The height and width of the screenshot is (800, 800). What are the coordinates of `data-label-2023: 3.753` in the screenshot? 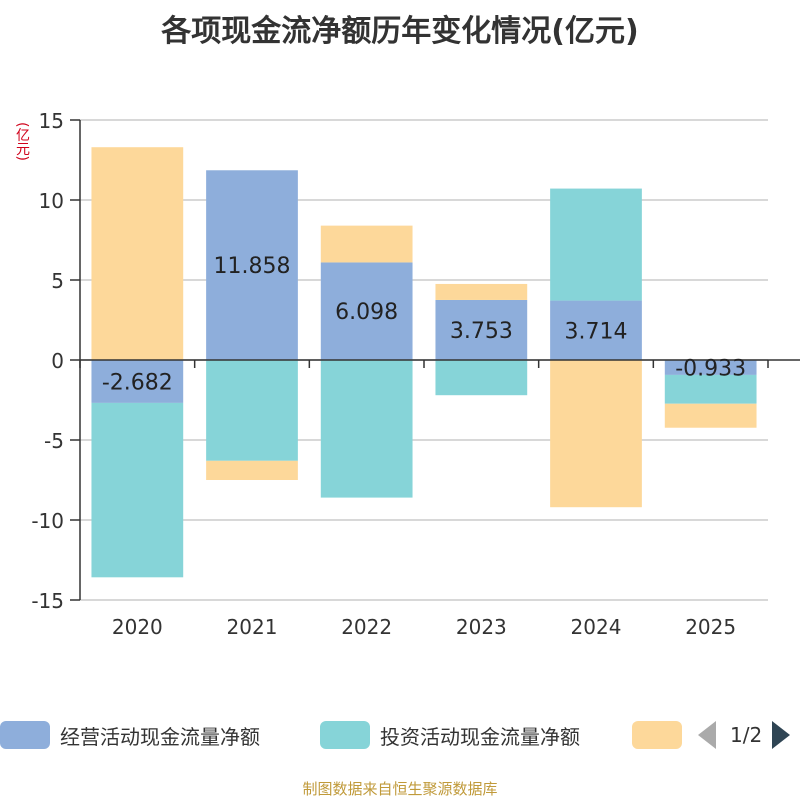 It's located at (481, 331).